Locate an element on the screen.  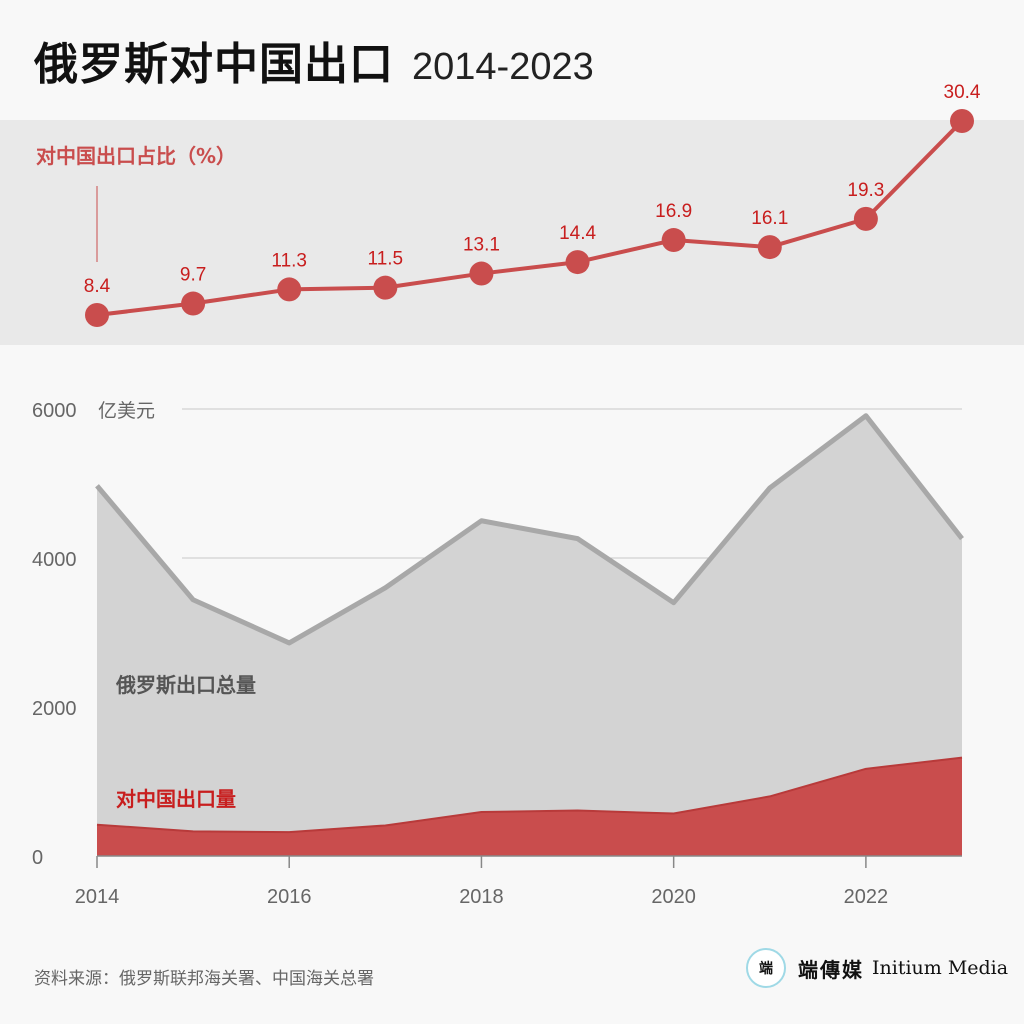
x-tick-label-2014: 2014 is located at coordinates (97, 897).